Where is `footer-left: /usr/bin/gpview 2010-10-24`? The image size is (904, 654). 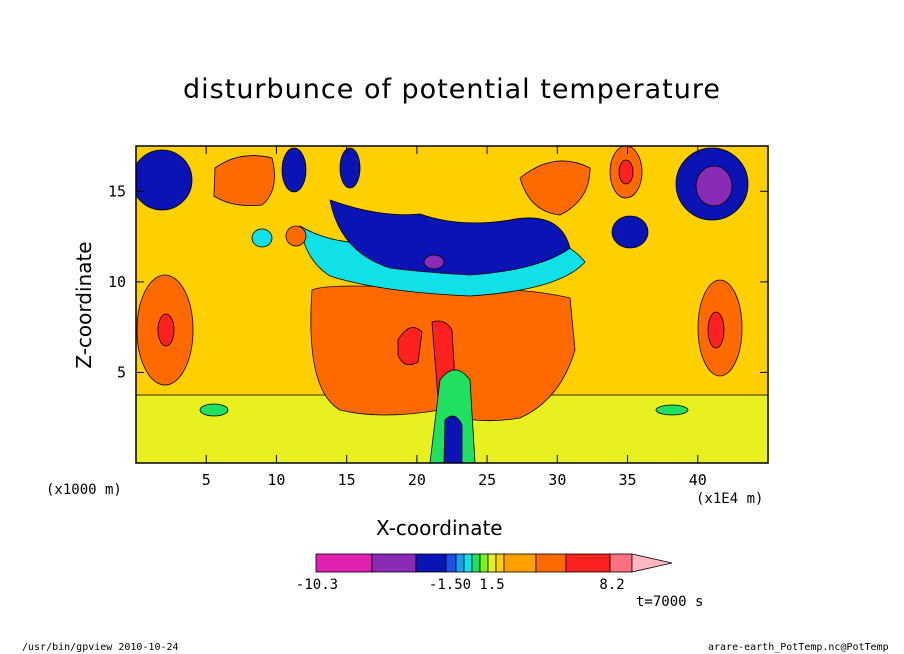
footer-left: /usr/bin/gpview 2010-10-24 is located at coordinates (100, 647).